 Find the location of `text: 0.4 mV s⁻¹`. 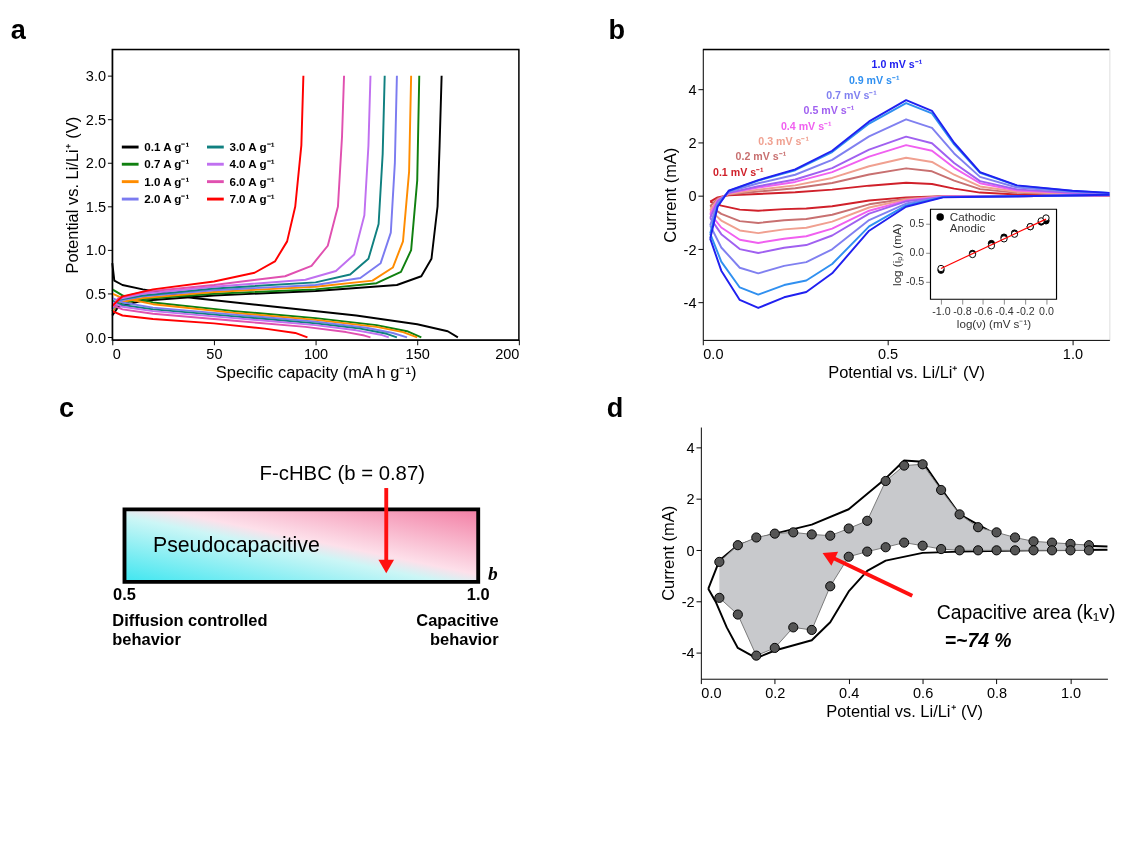

text: 0.4 mV s⁻¹ is located at coordinates (806, 125).